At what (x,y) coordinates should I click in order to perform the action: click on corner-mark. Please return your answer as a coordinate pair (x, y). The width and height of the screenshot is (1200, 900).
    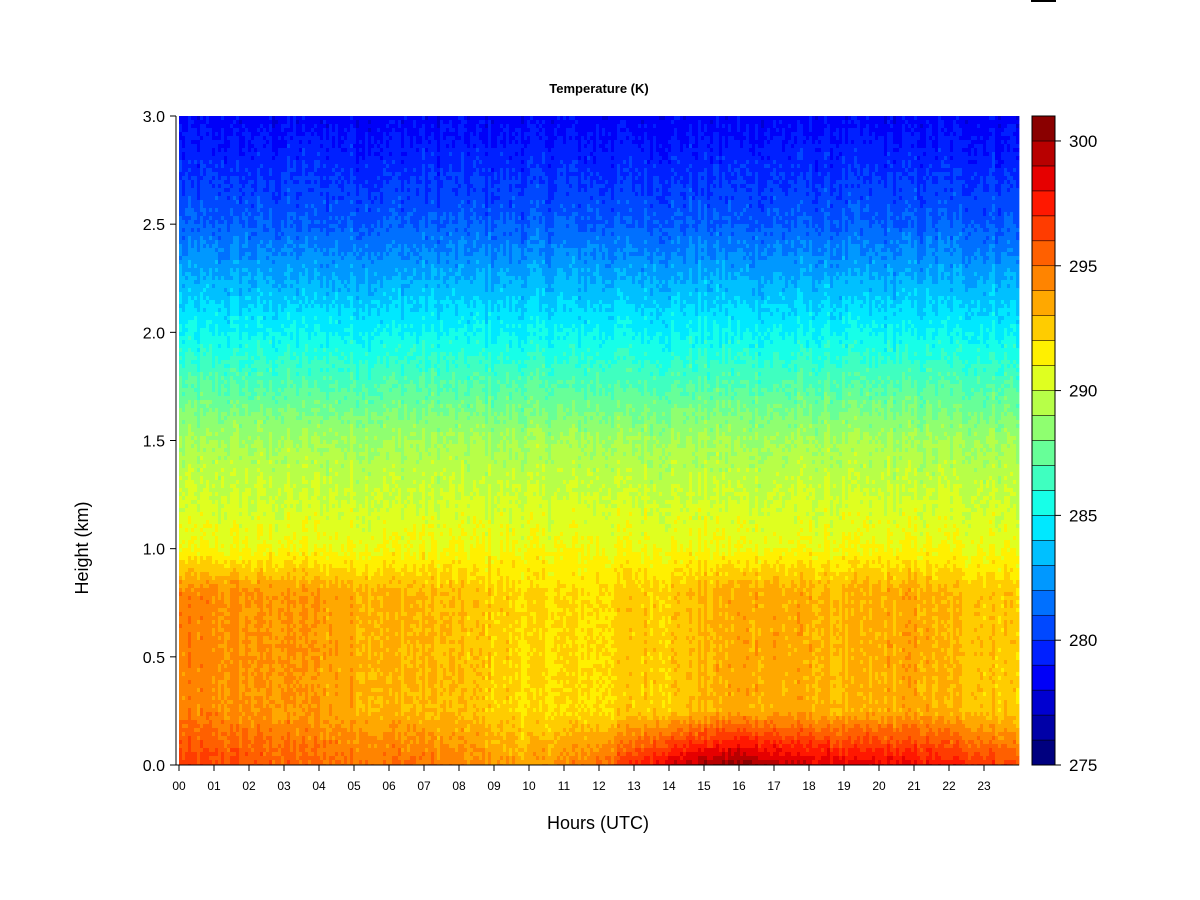
    Looking at the image, I should click on (1043, 1).